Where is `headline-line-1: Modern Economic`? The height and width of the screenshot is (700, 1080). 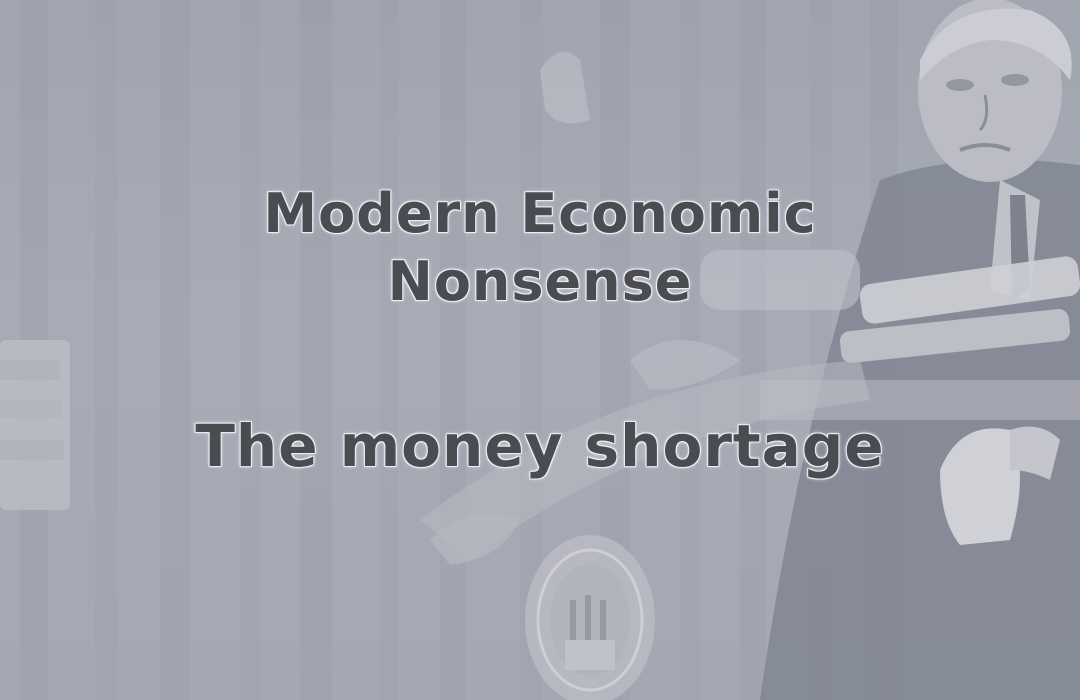
headline-line-1: Modern Economic is located at coordinates (540, 213).